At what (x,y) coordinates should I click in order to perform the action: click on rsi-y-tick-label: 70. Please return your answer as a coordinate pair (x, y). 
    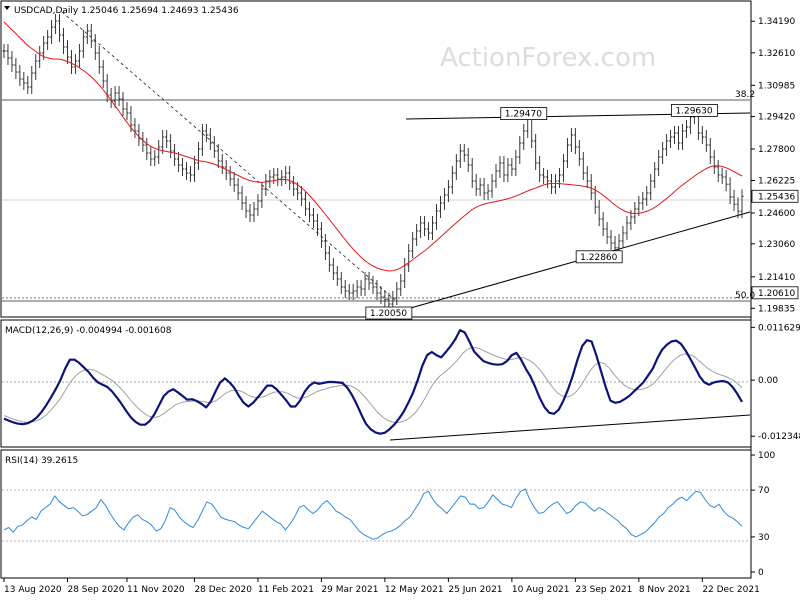
    Looking at the image, I should click on (764, 491).